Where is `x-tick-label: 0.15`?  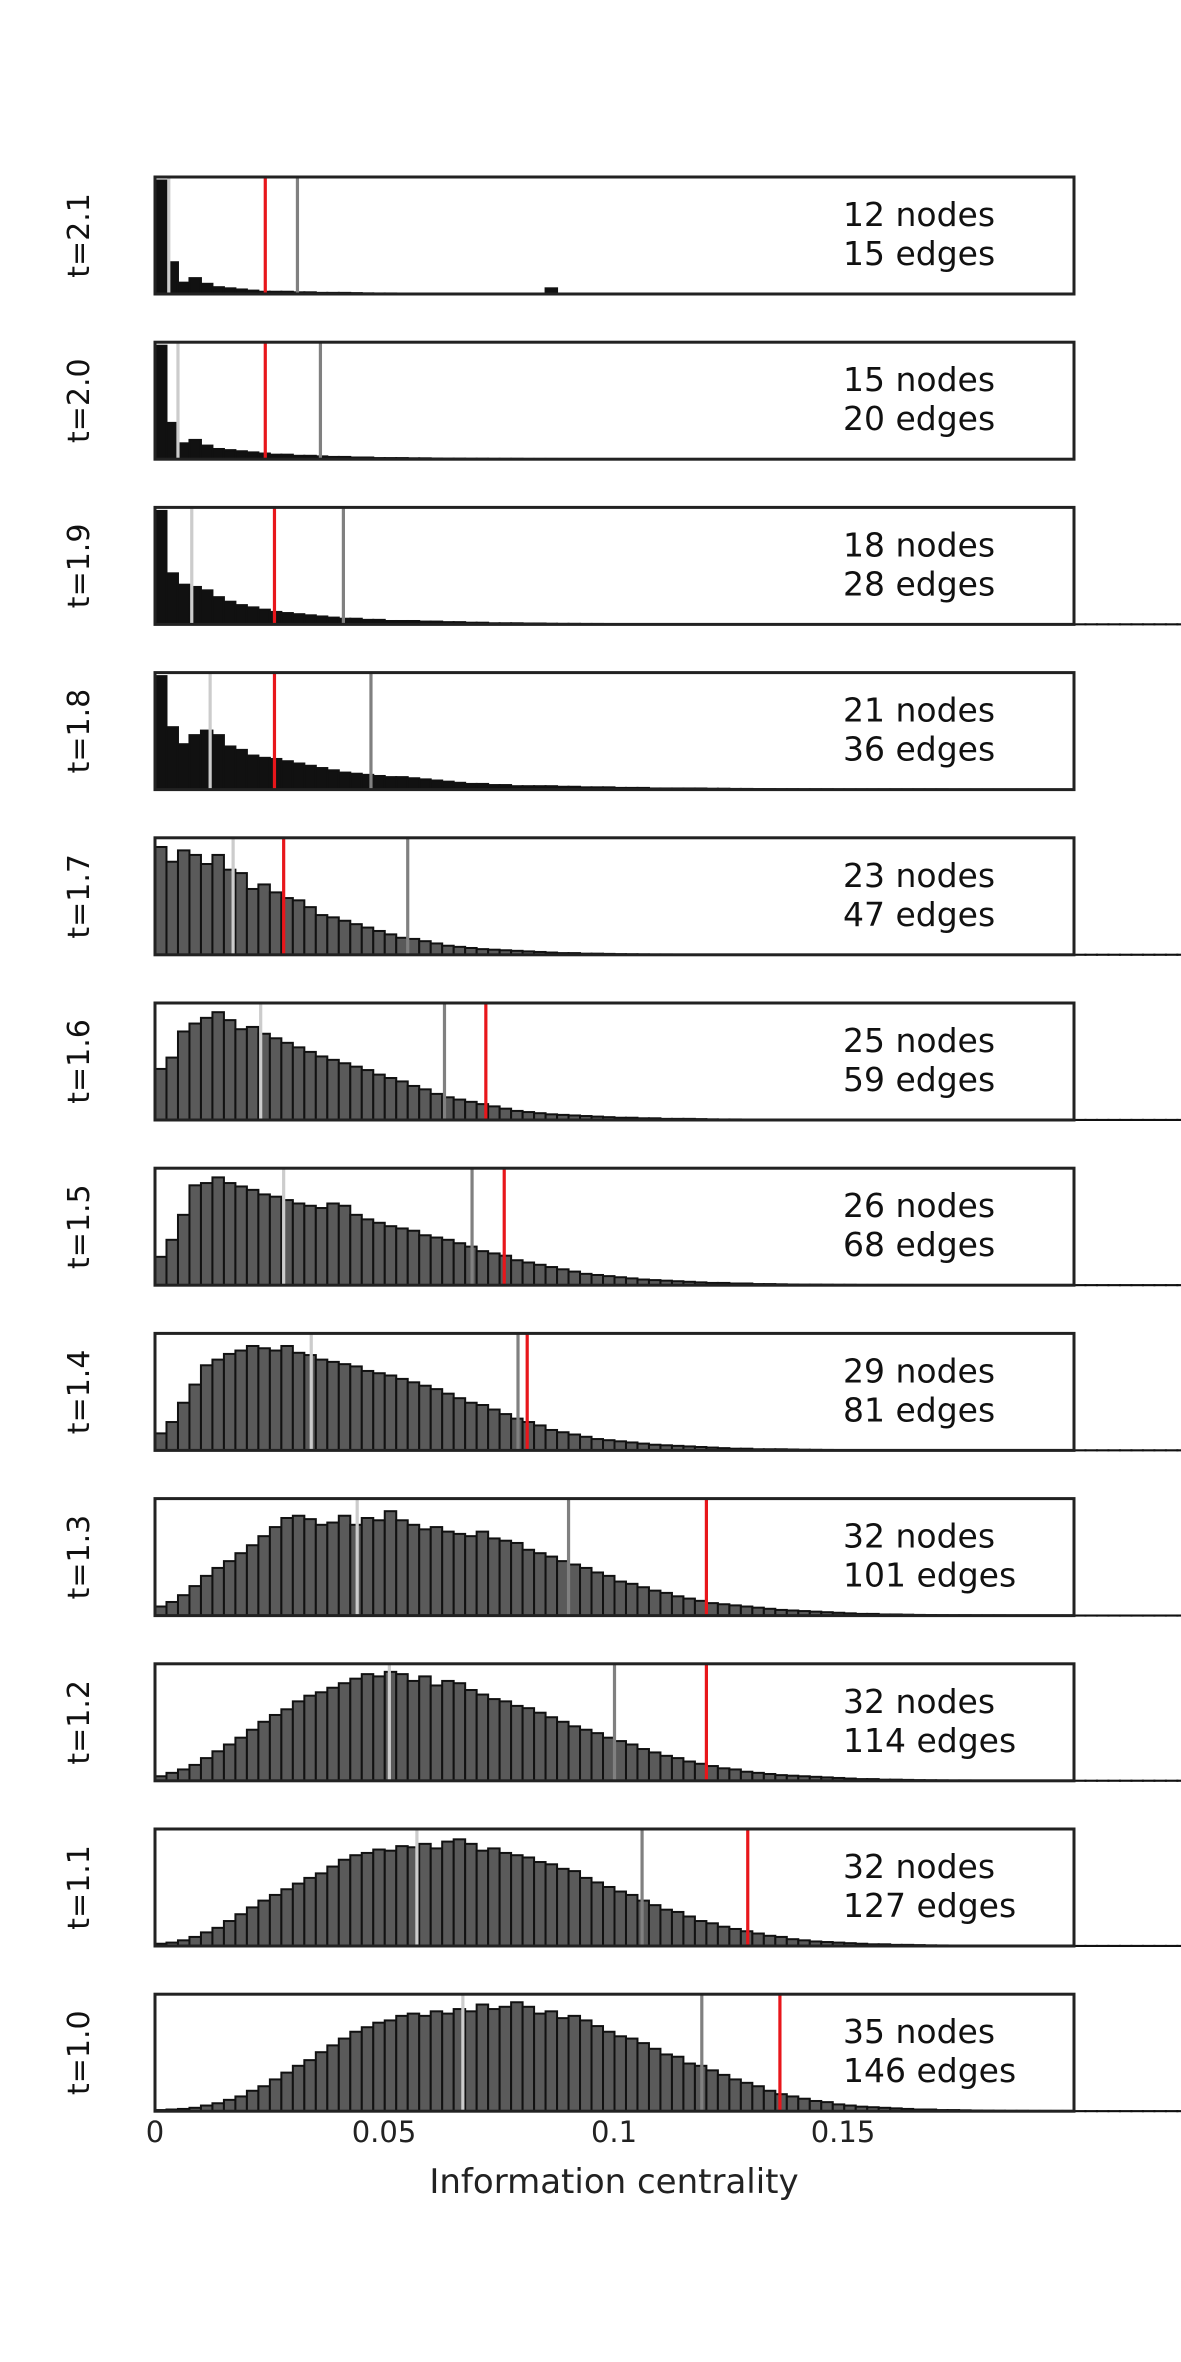
x-tick-label: 0.15 is located at coordinates (843, 2132).